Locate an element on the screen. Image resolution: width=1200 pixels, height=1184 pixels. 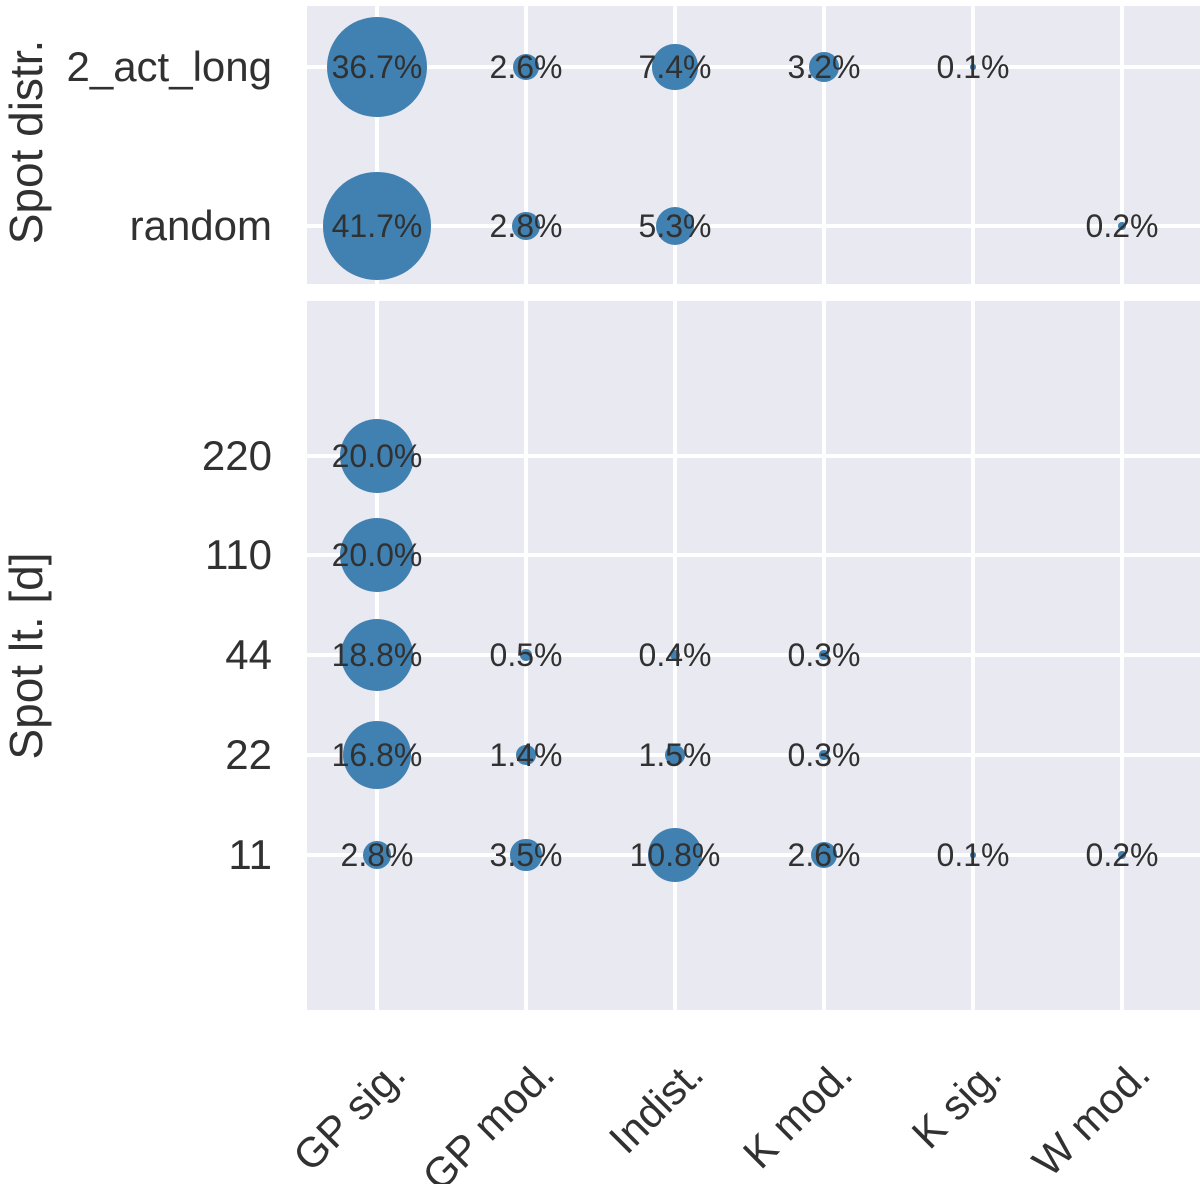
y-tick-label: 2_act_long is located at coordinates (169, 66).